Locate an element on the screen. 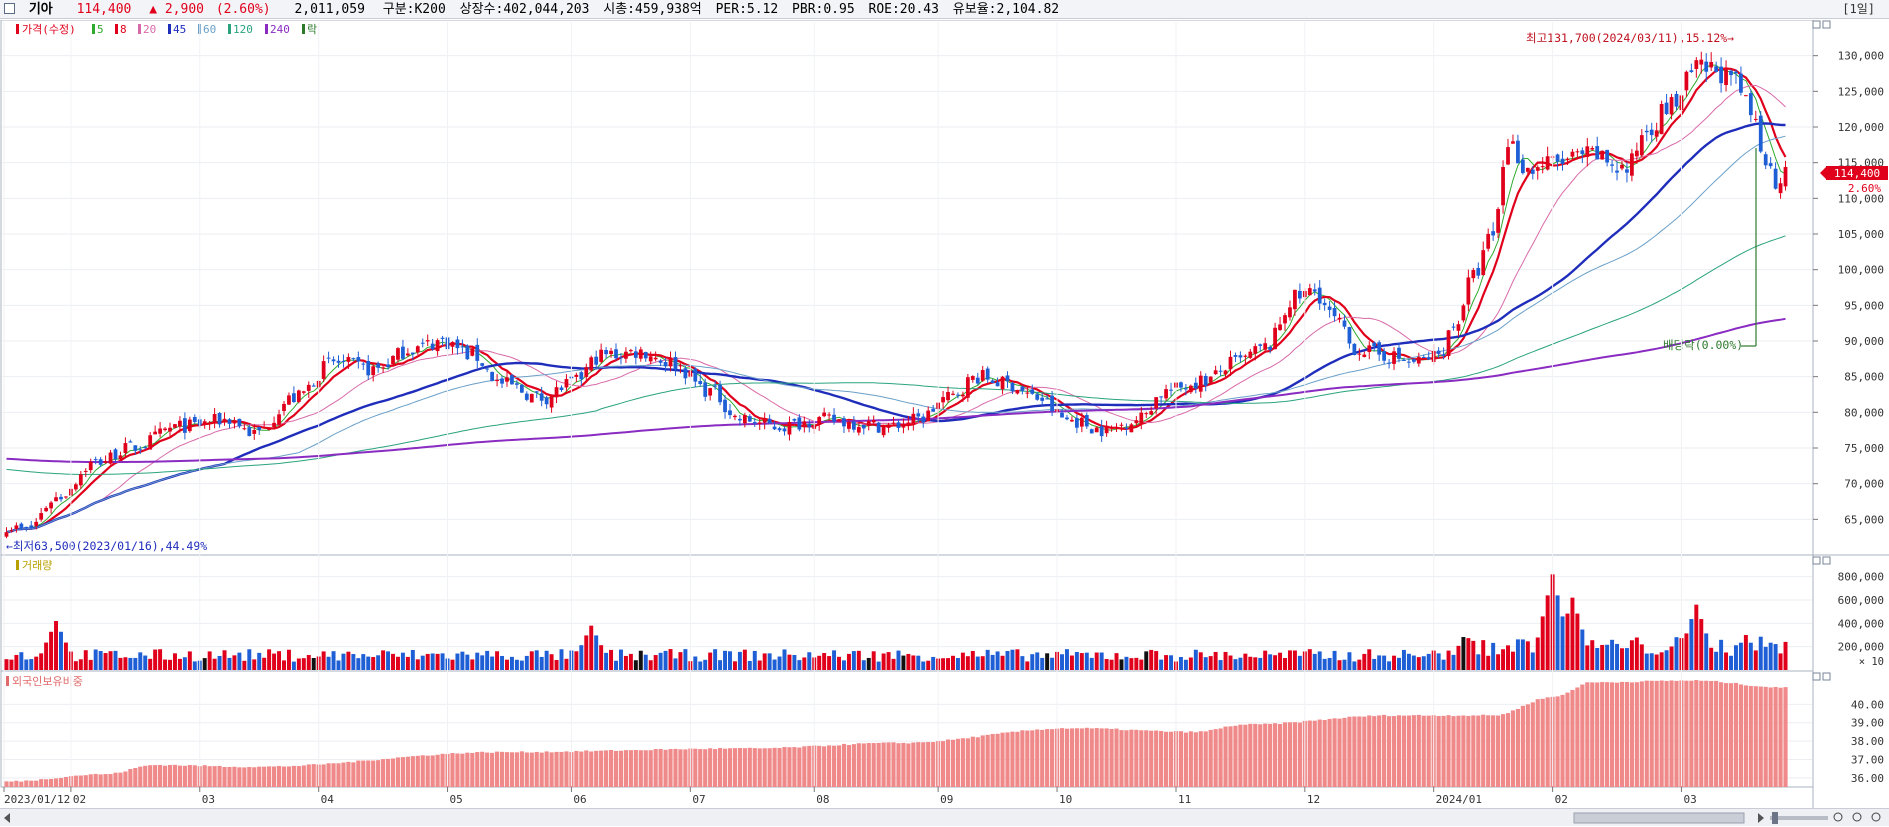  price-change: ▲ 2,900 is located at coordinates (176, 9).